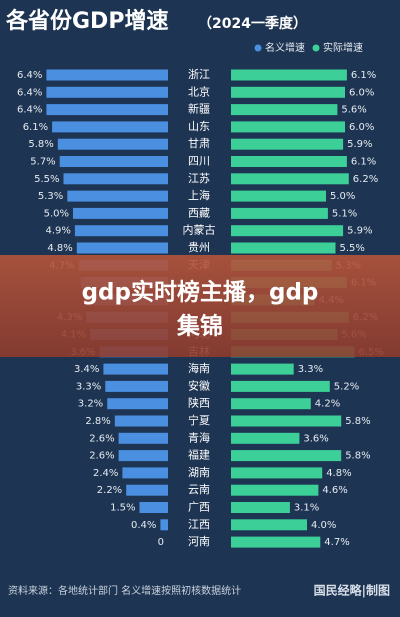 Image resolution: width=400 pixels, height=617 pixels. What do you see at coordinates (199, 126) in the screenshot?
I see `category-label: 山东` at bounding box center [199, 126].